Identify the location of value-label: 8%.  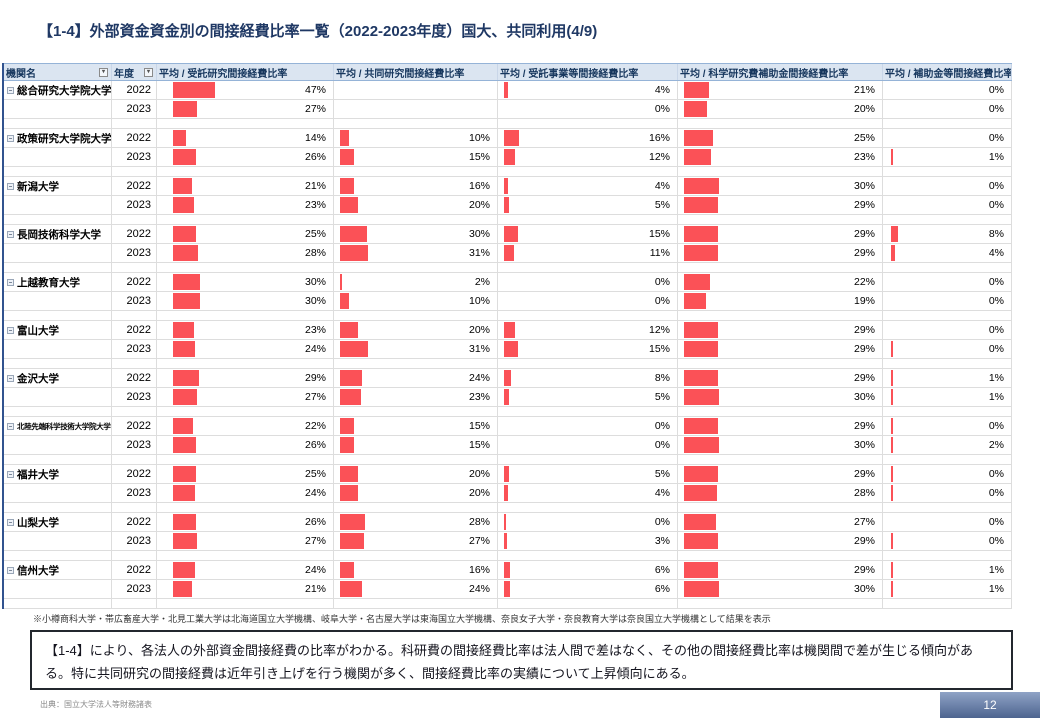
(996, 234).